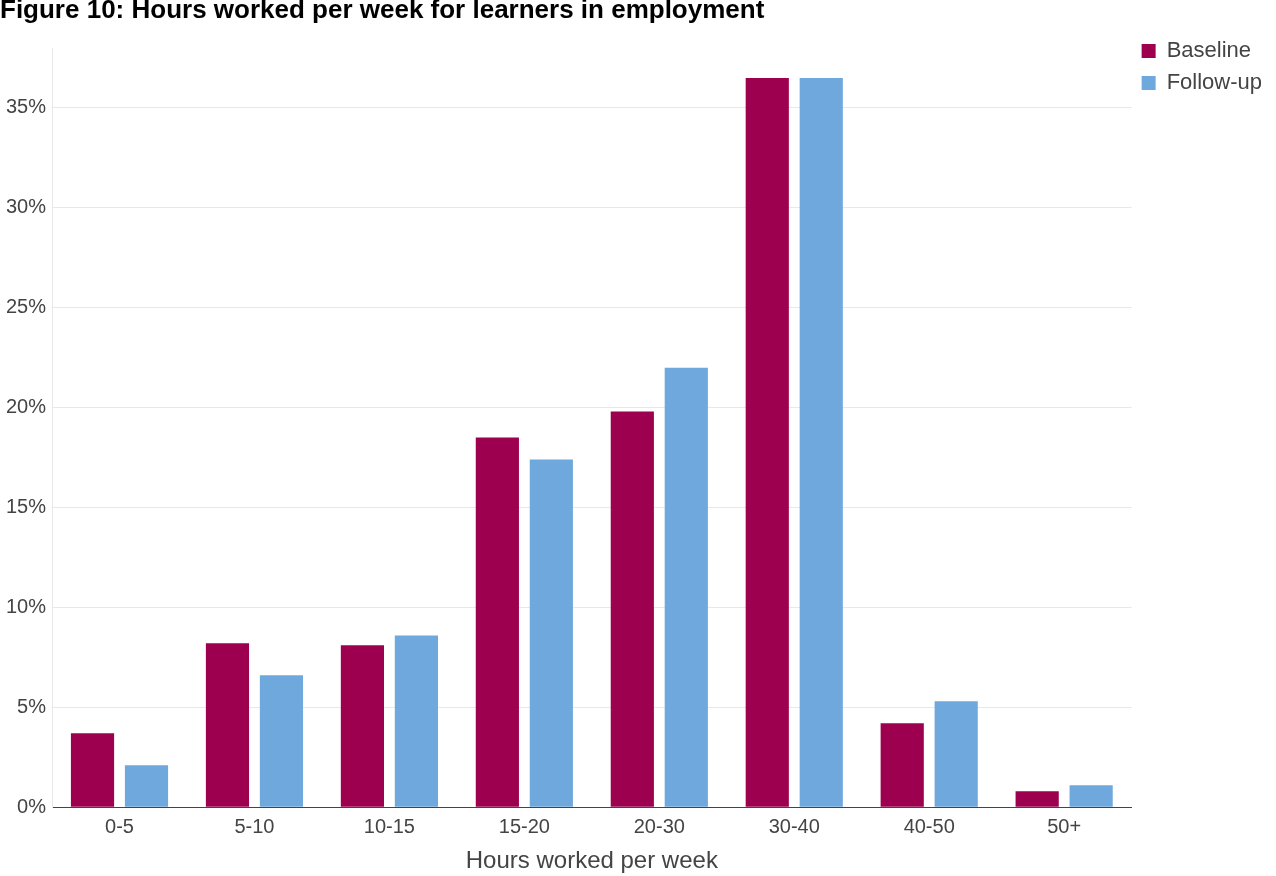 This screenshot has height=876, width=1276. What do you see at coordinates (659, 825) in the screenshot?
I see `x-tick-label: 20-30` at bounding box center [659, 825].